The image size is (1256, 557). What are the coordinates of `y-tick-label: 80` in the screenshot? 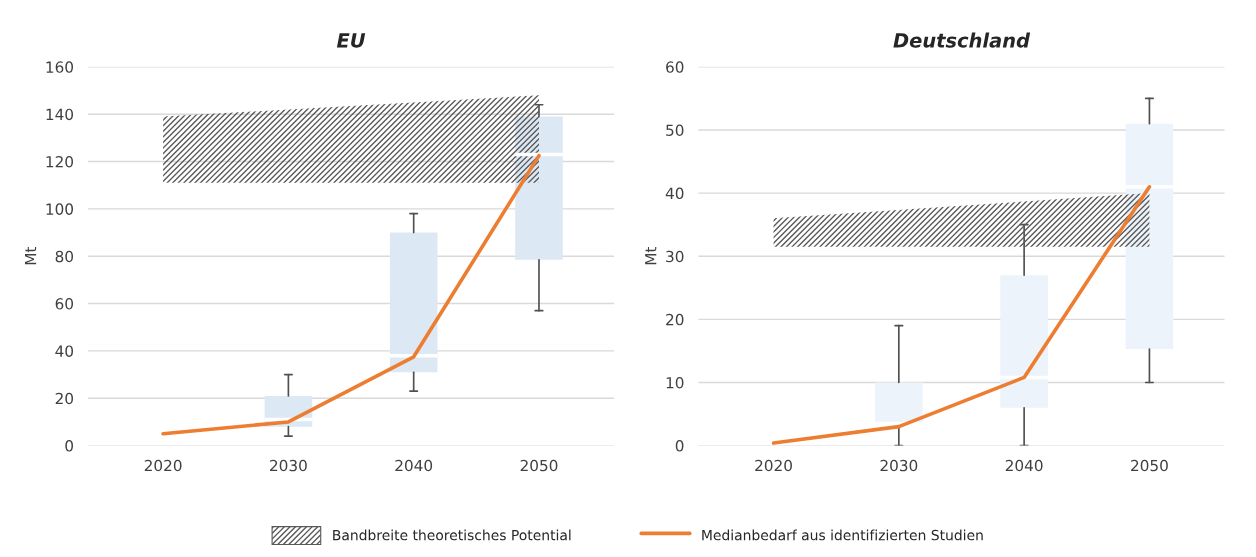 It's located at (64, 256).